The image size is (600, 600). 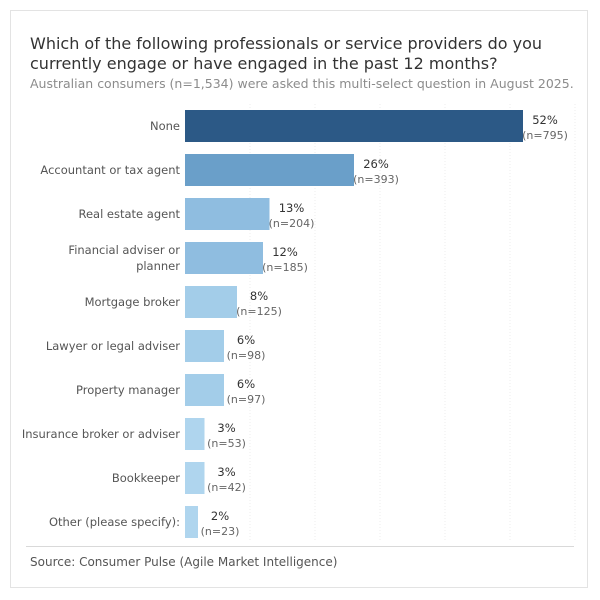 I want to click on category-label: Bookkeeper, so click(x=146, y=478).